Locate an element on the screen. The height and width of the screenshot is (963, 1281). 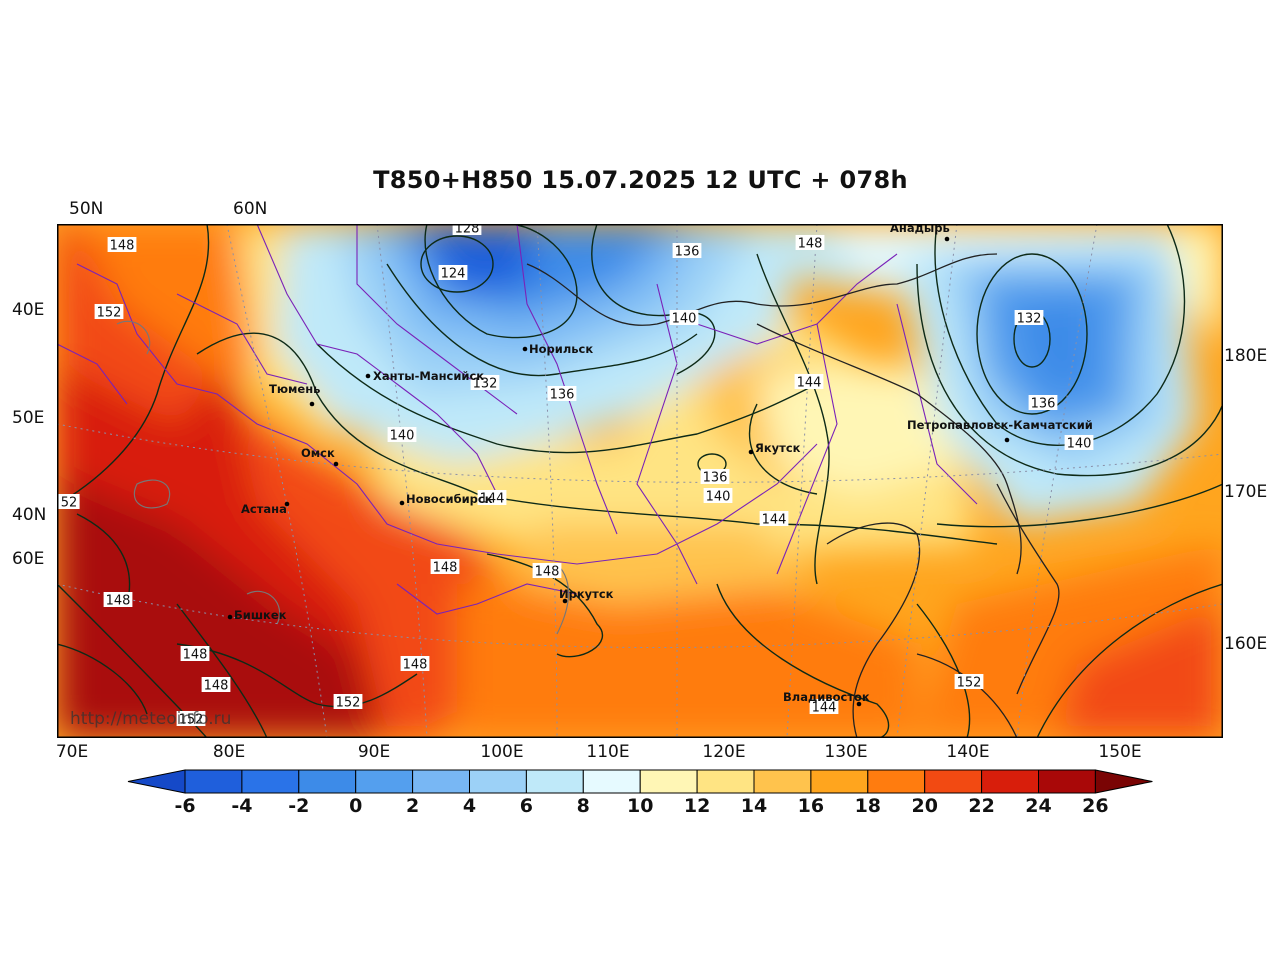
colorbar-tick-label: 12 is located at coordinates (697, 806).